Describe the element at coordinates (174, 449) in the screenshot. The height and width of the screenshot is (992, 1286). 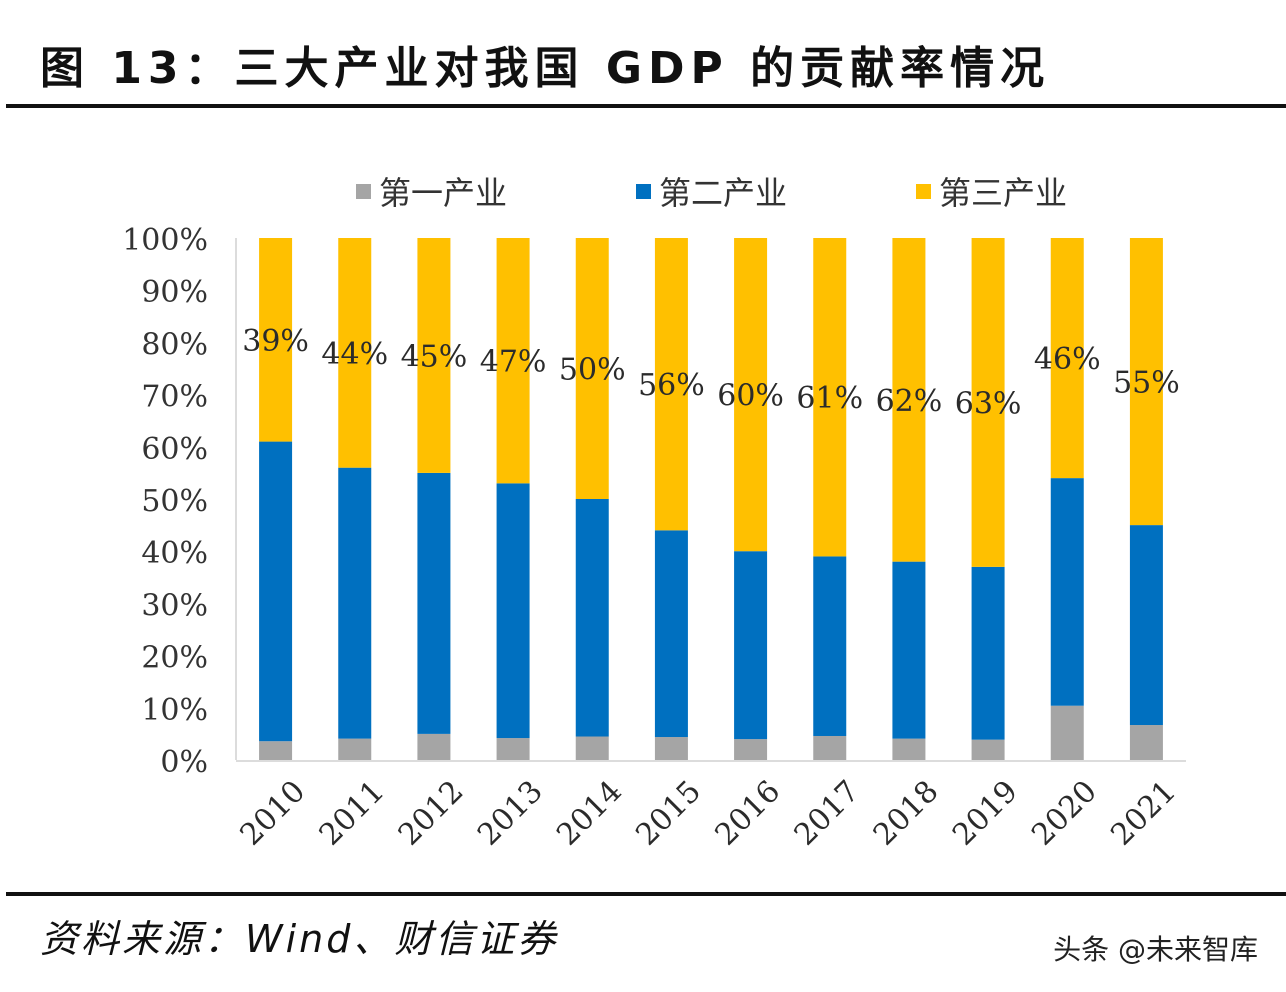
I see `y-tick-label: 60%` at that location.